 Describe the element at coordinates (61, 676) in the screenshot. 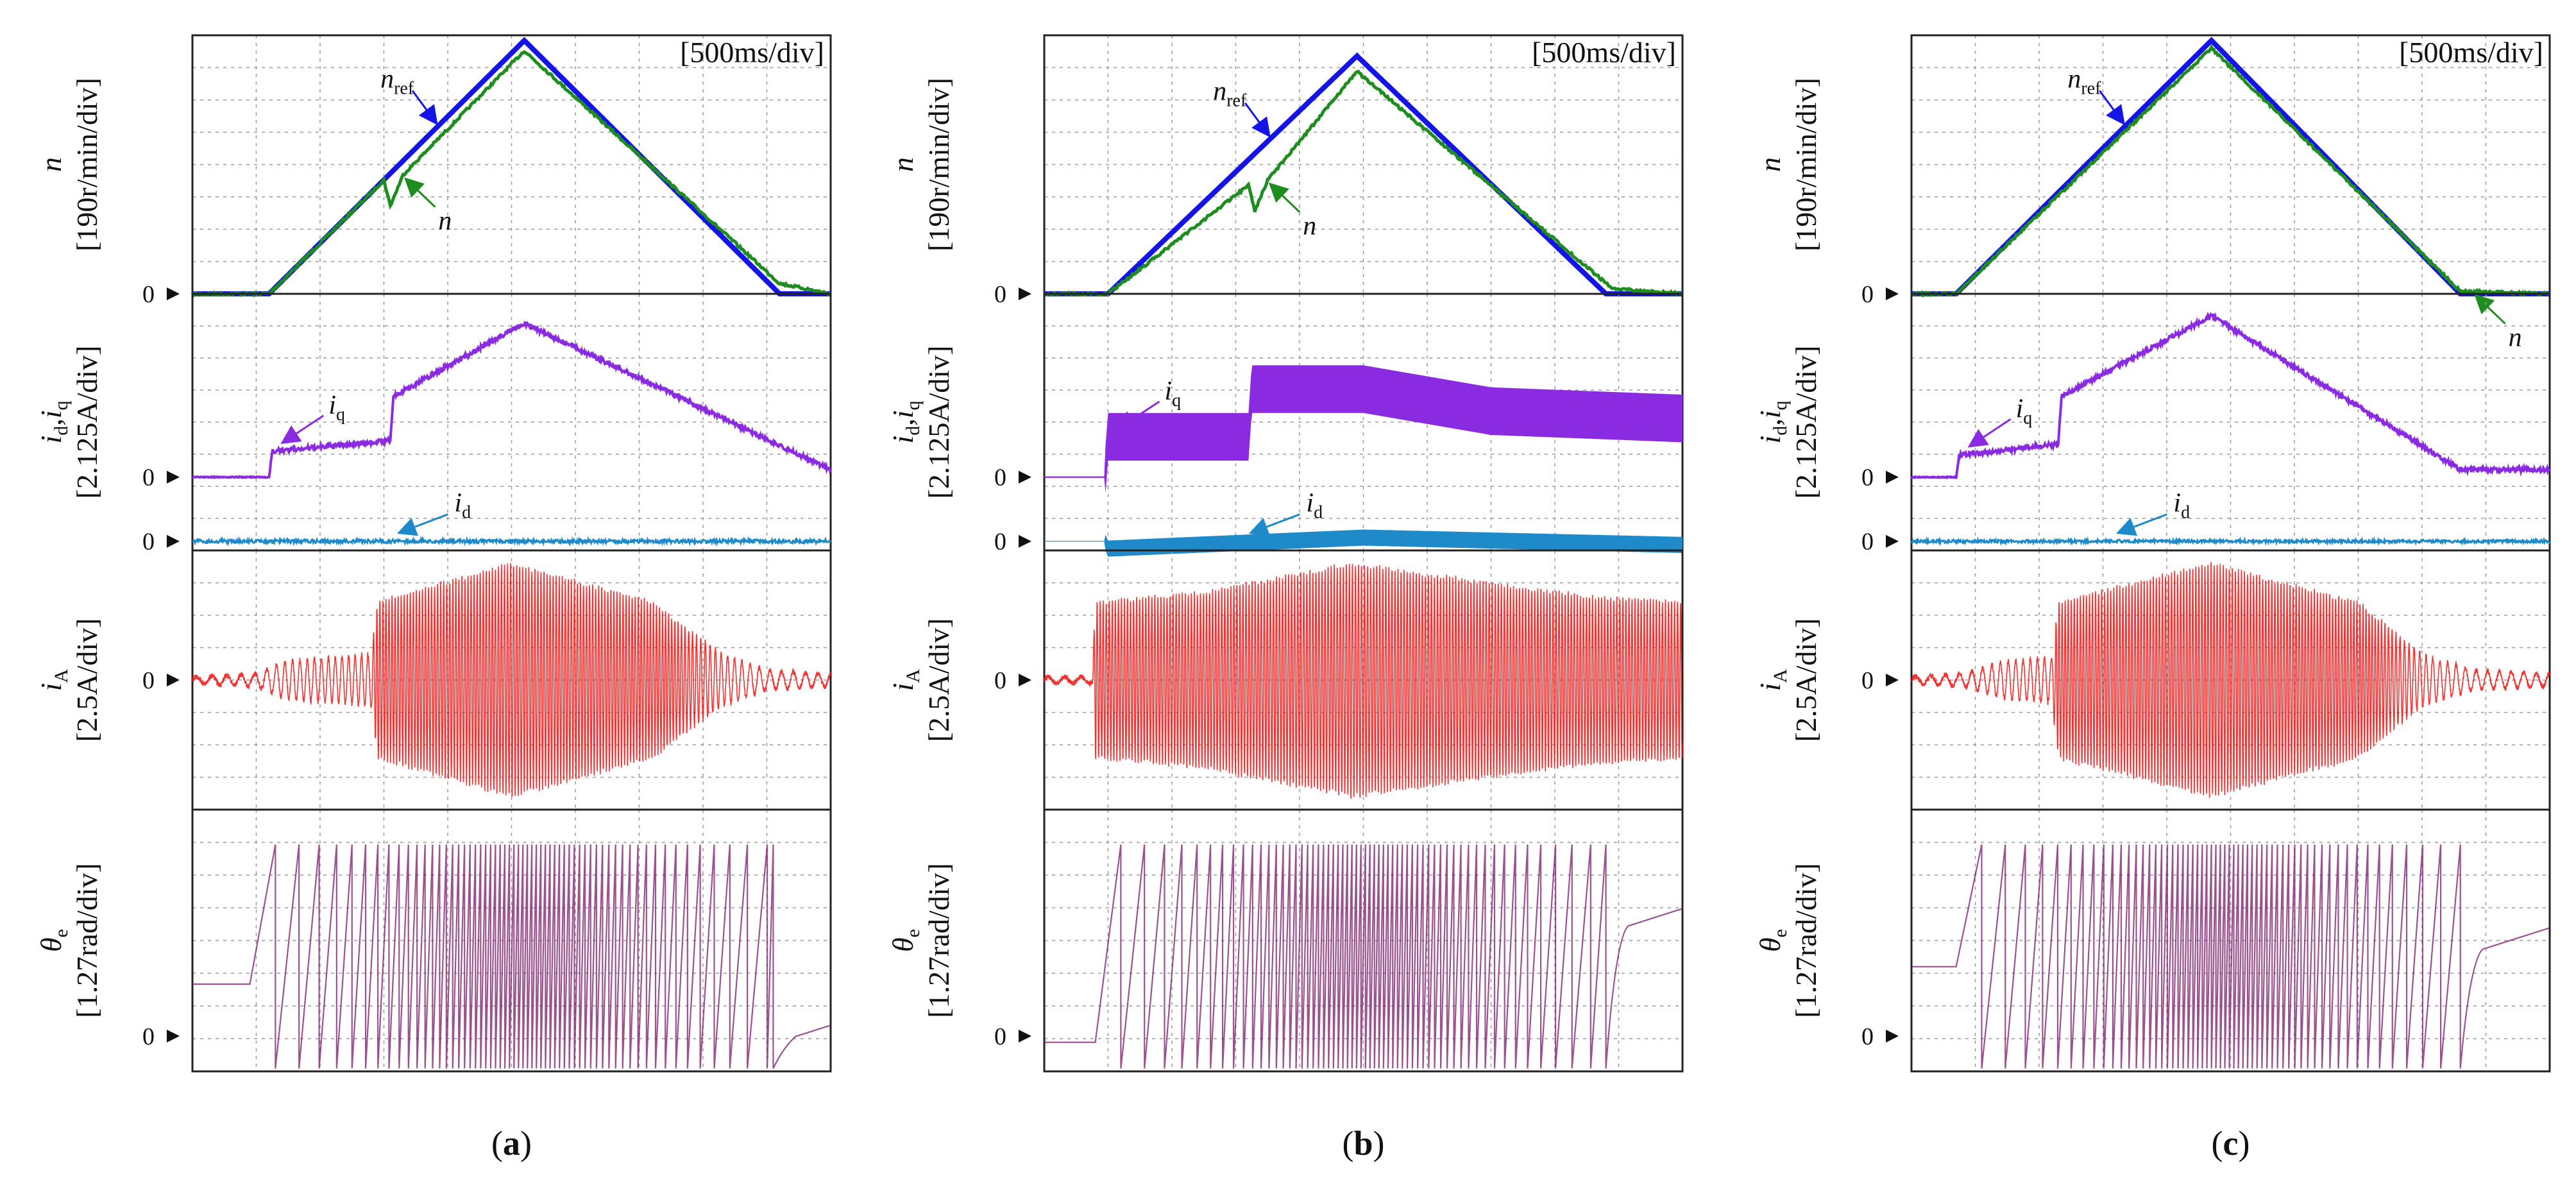

I see `row-var-sub: A` at that location.